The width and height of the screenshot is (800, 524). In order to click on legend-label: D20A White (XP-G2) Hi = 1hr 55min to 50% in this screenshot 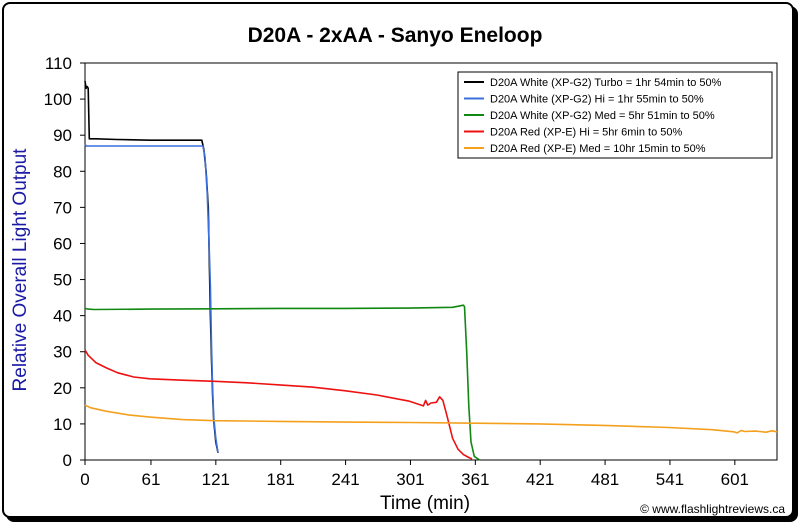, I will do `click(597, 100)`.